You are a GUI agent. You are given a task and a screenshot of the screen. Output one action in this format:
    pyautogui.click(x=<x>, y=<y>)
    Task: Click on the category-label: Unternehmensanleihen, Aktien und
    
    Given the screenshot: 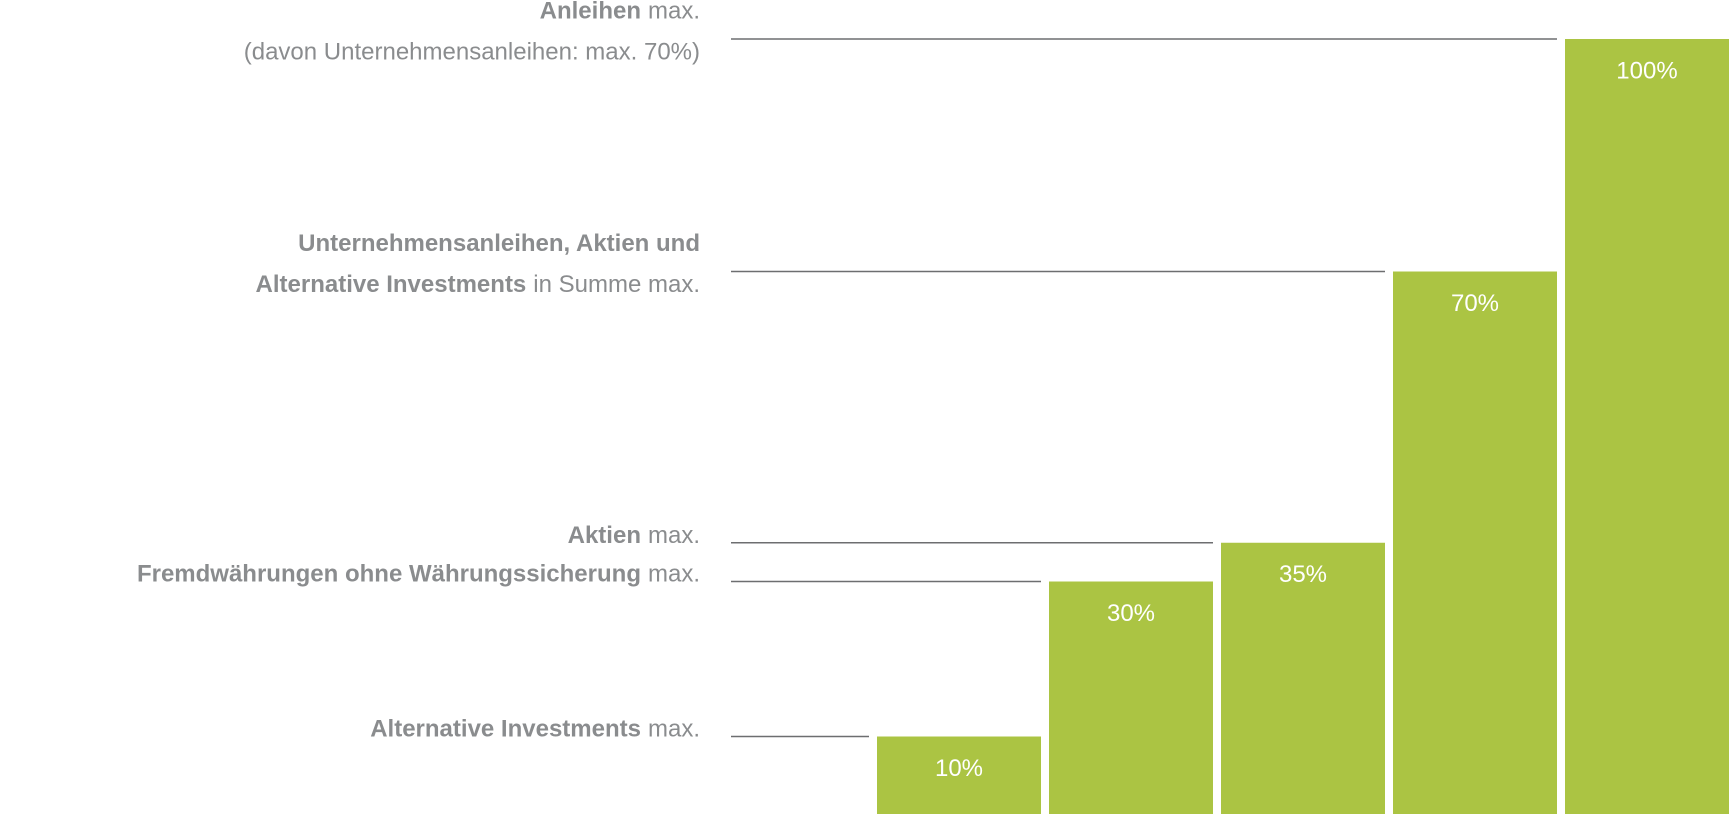 What is the action you would take?
    pyautogui.click(x=499, y=243)
    